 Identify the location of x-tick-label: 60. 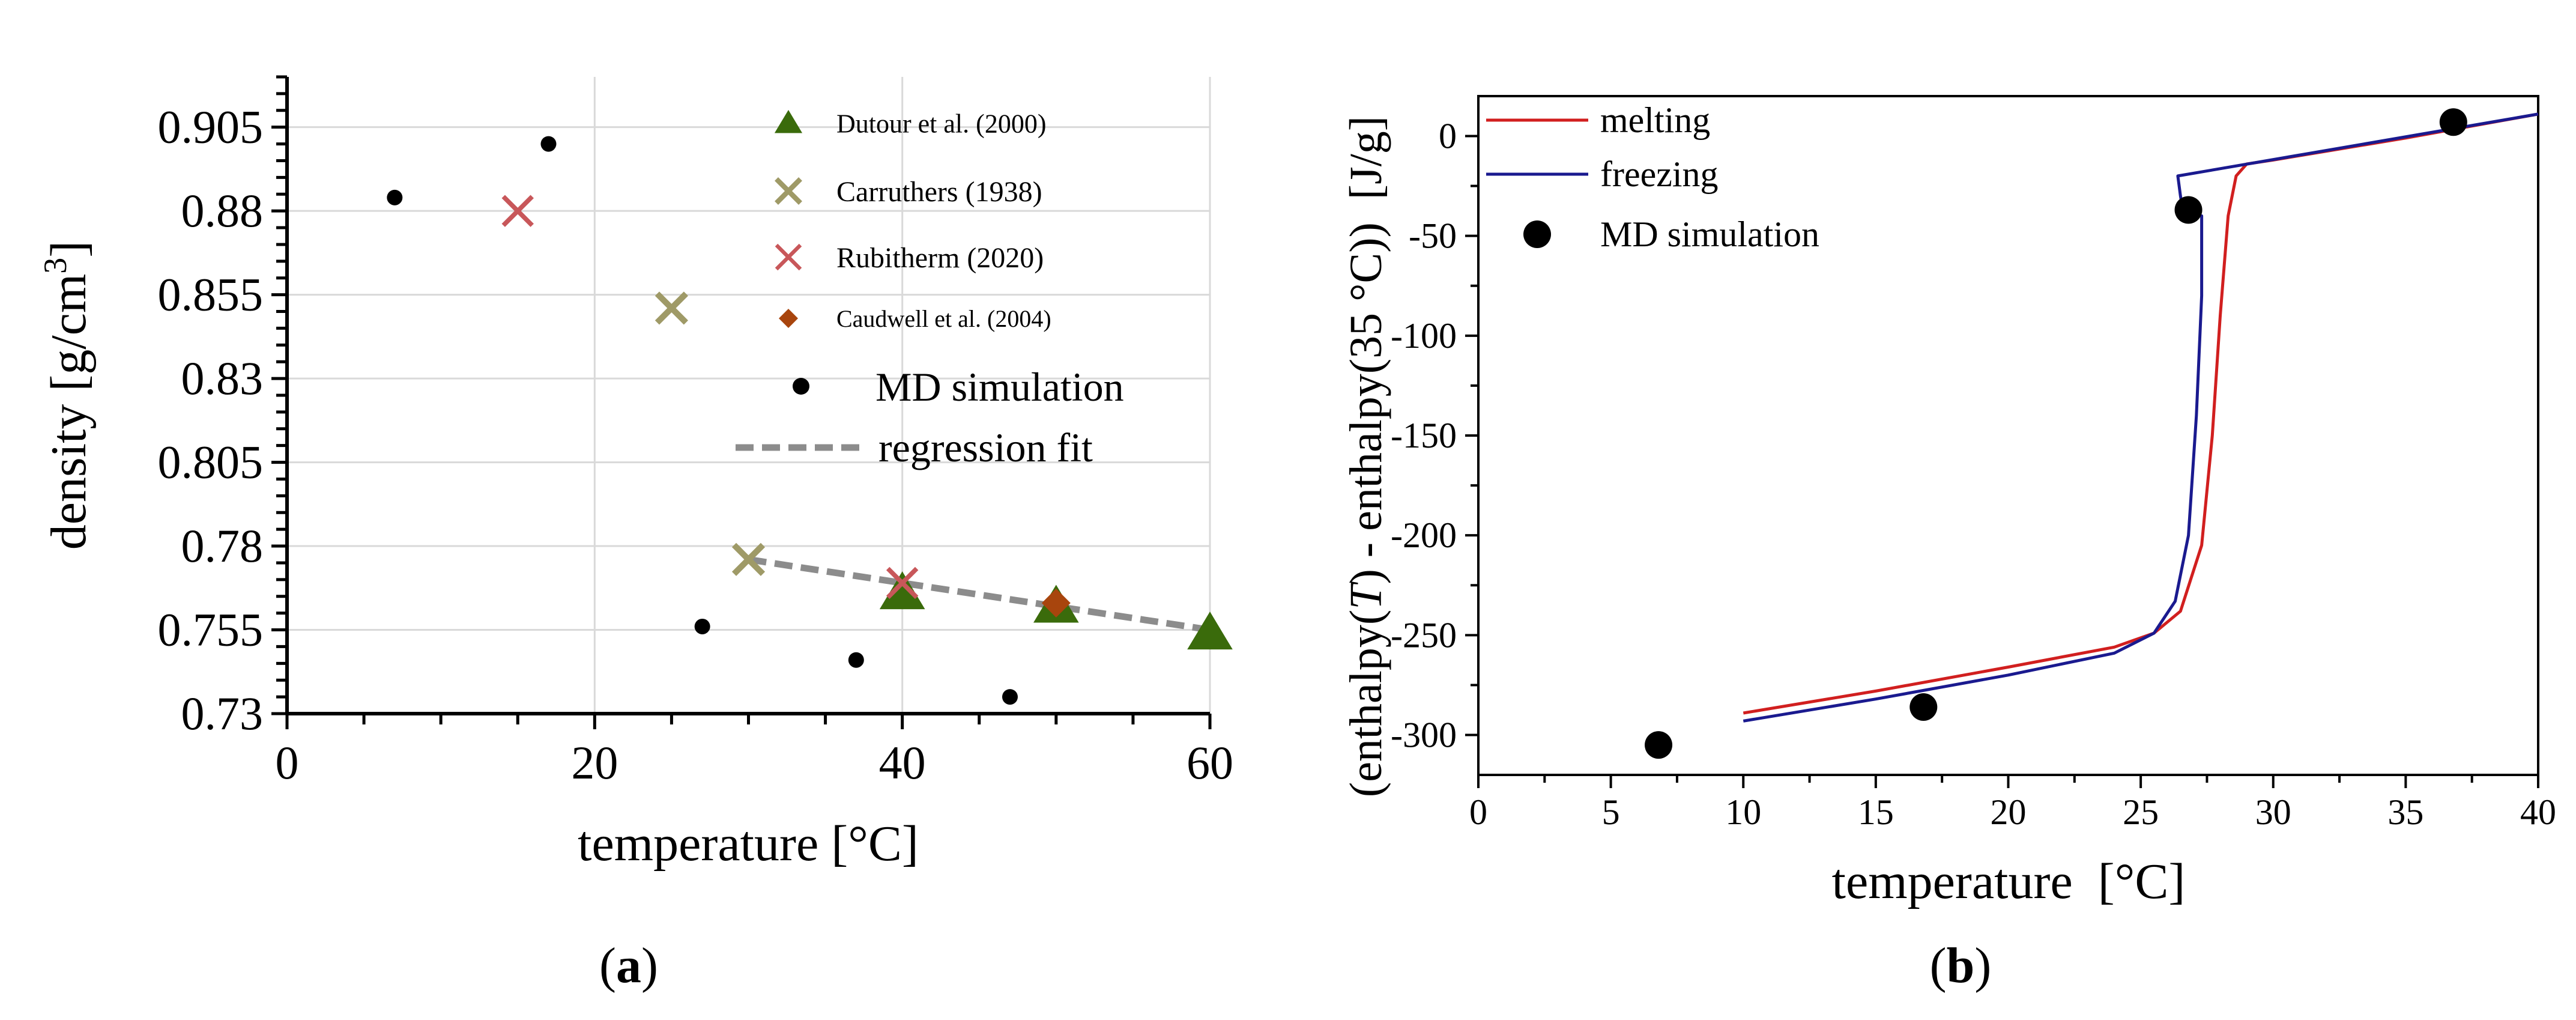
(1210, 763).